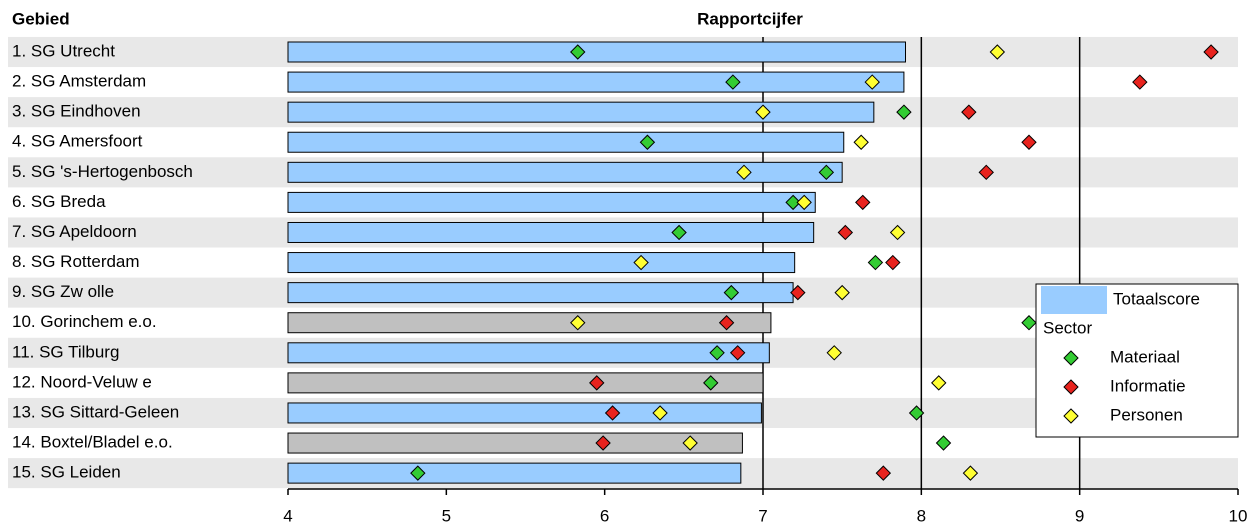  What do you see at coordinates (1146, 414) in the screenshot?
I see `legend-label: Personen` at bounding box center [1146, 414].